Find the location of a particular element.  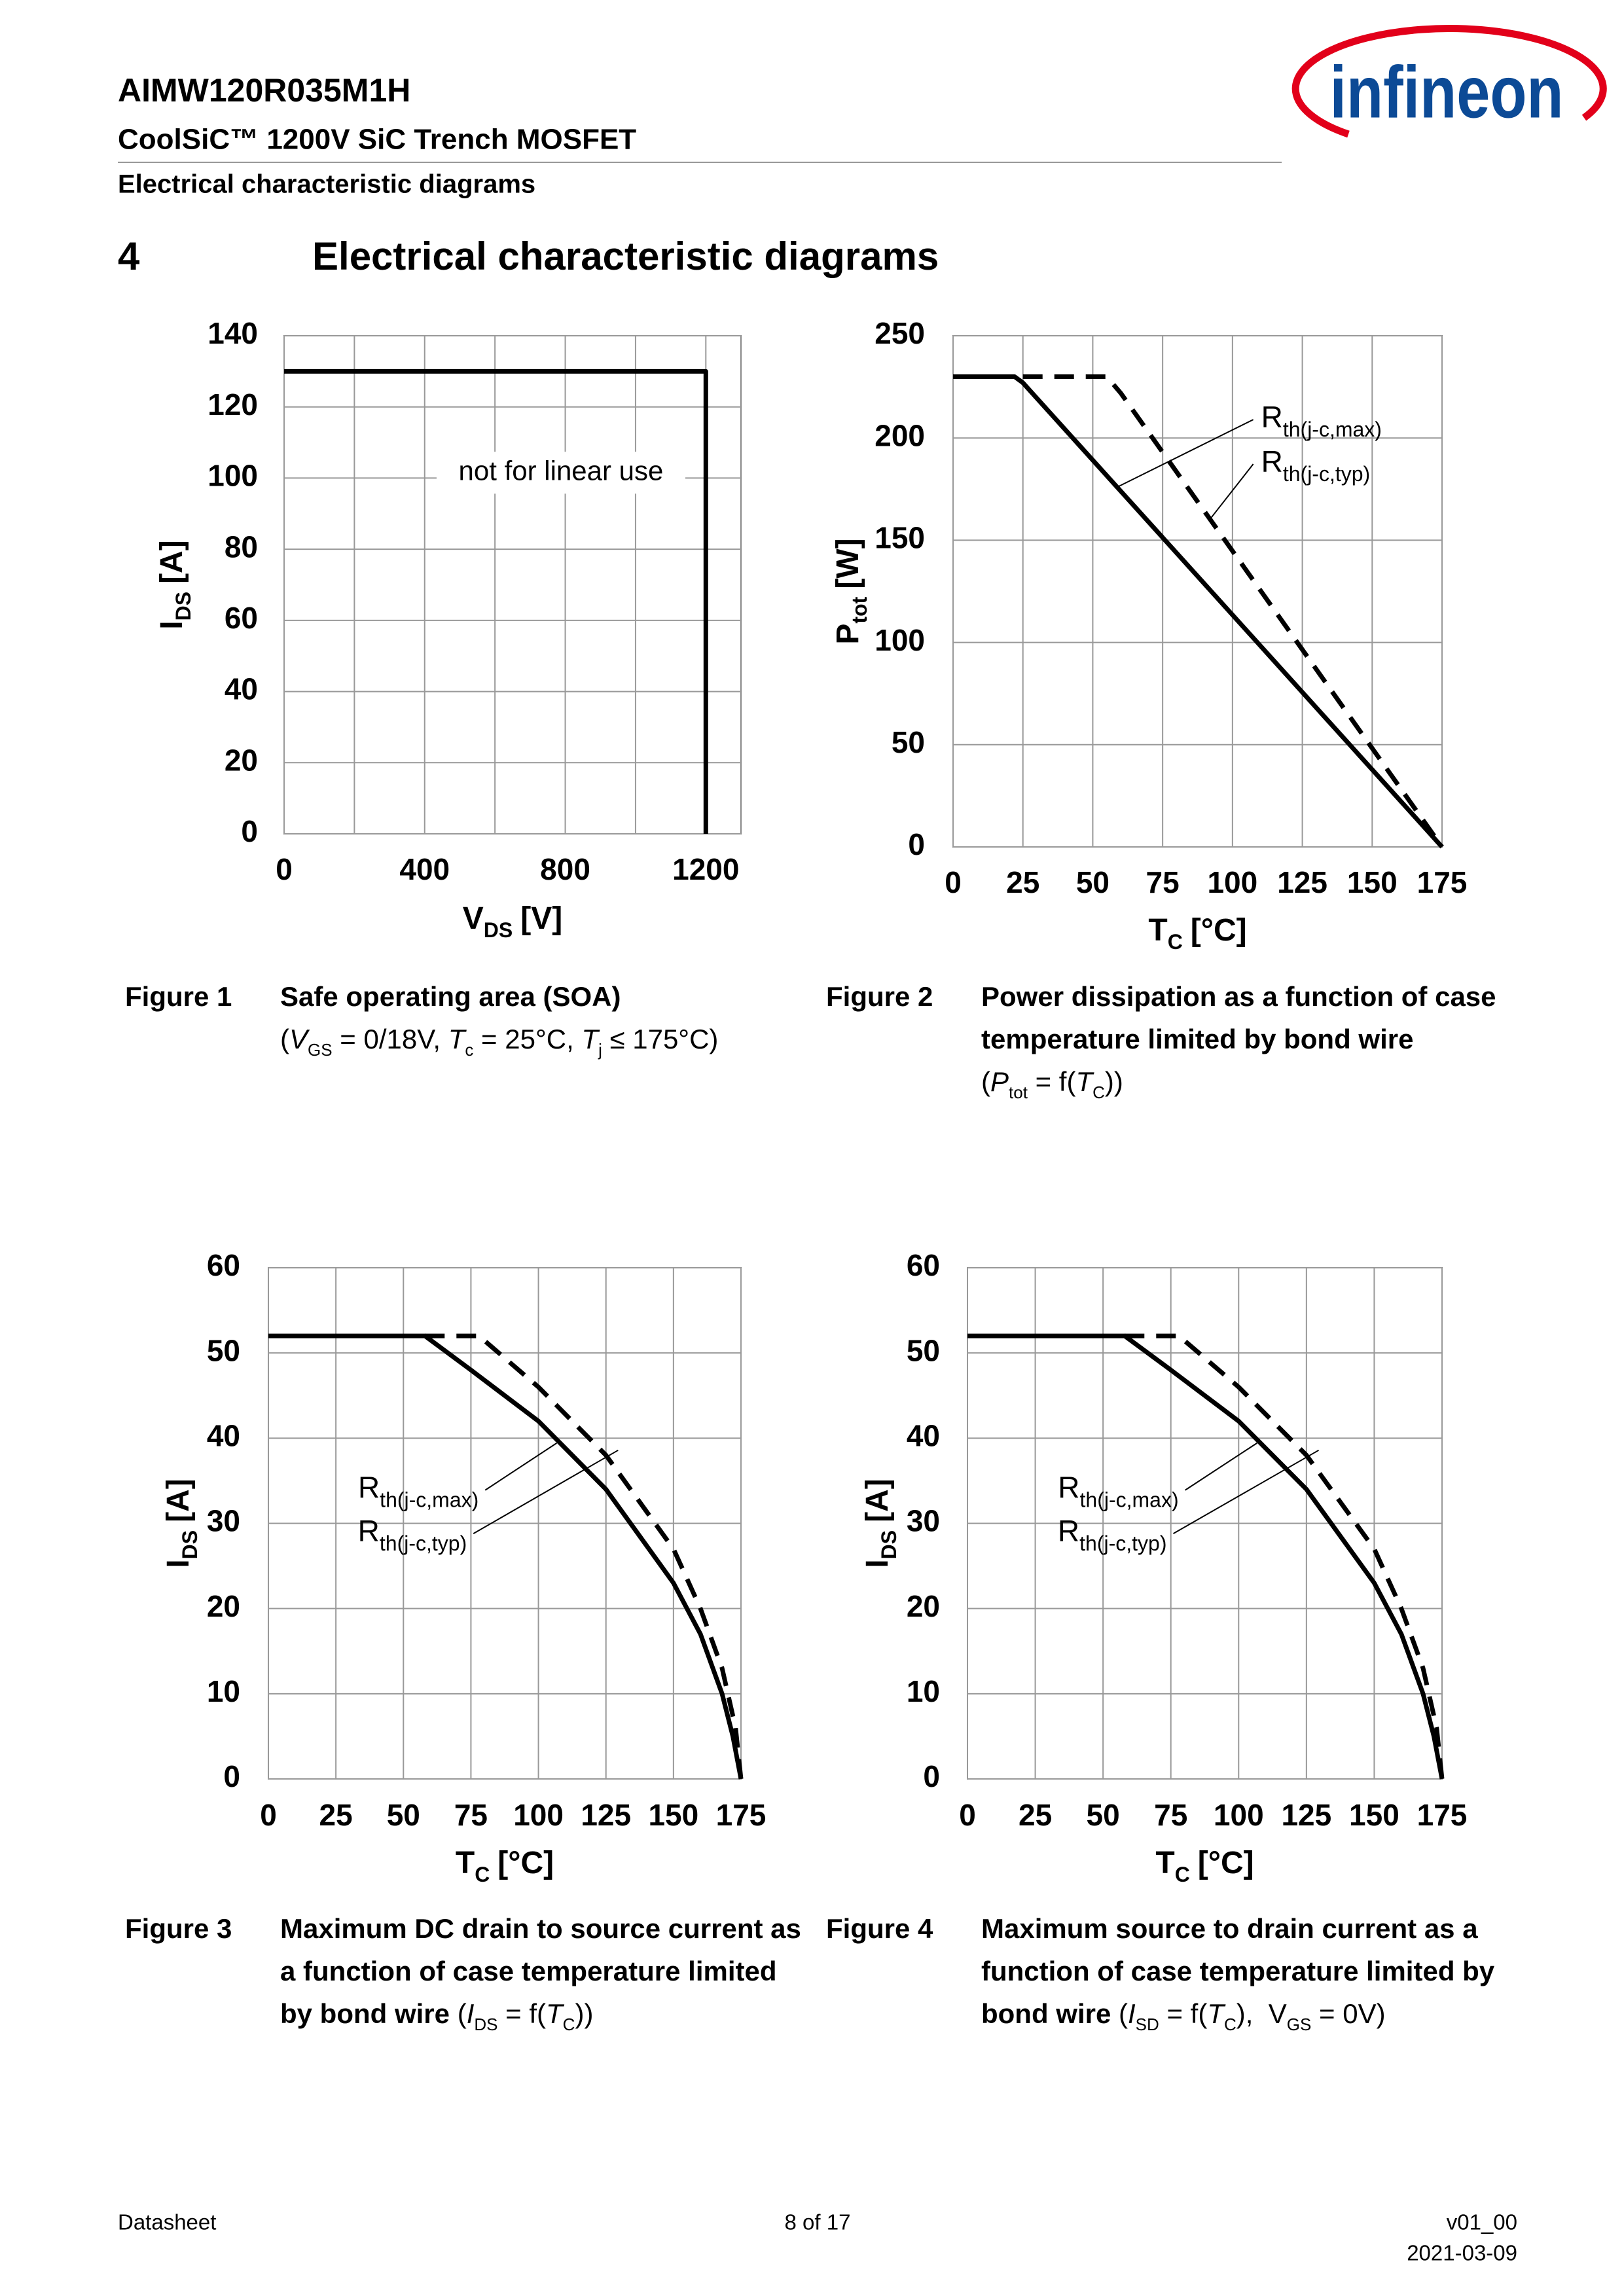

caption-segment: I is located at coordinates (471, 2013).